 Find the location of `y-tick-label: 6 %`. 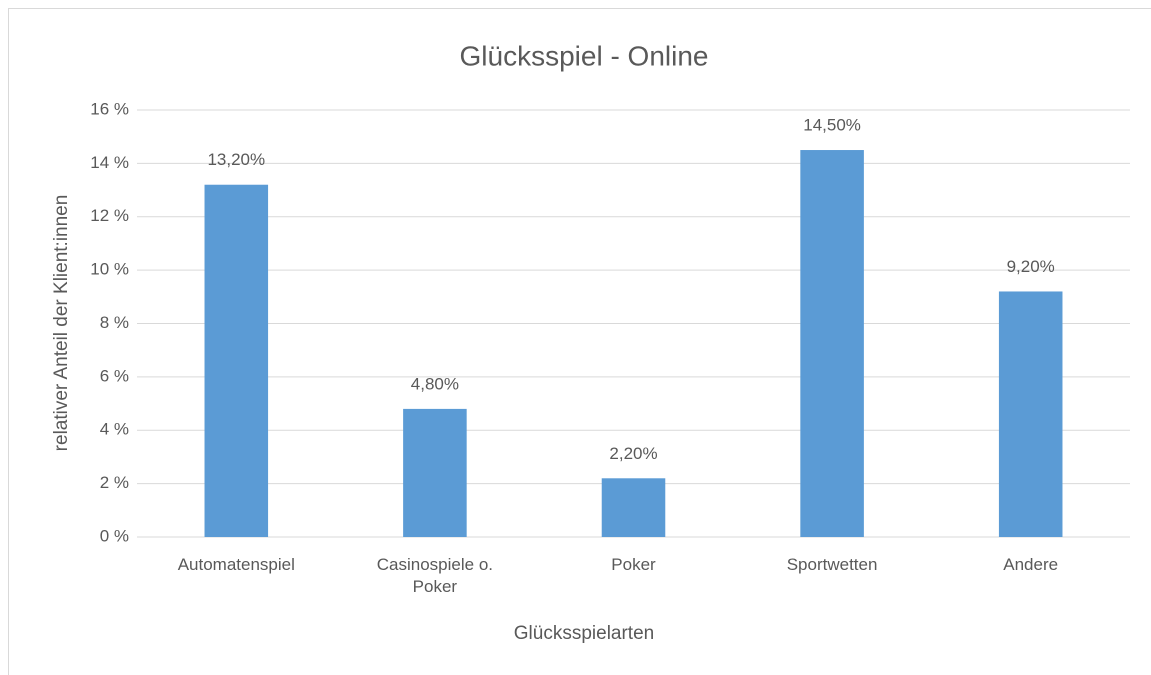

y-tick-label: 6 % is located at coordinates (114, 375).